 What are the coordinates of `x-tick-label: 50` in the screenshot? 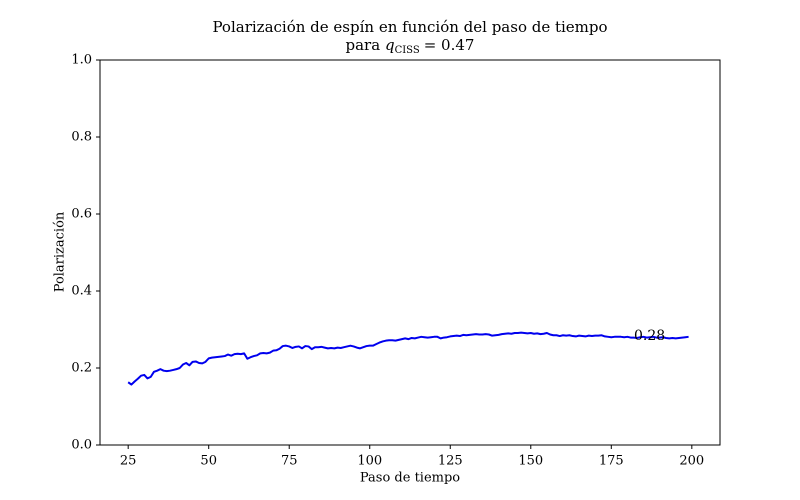 It's located at (208, 461).